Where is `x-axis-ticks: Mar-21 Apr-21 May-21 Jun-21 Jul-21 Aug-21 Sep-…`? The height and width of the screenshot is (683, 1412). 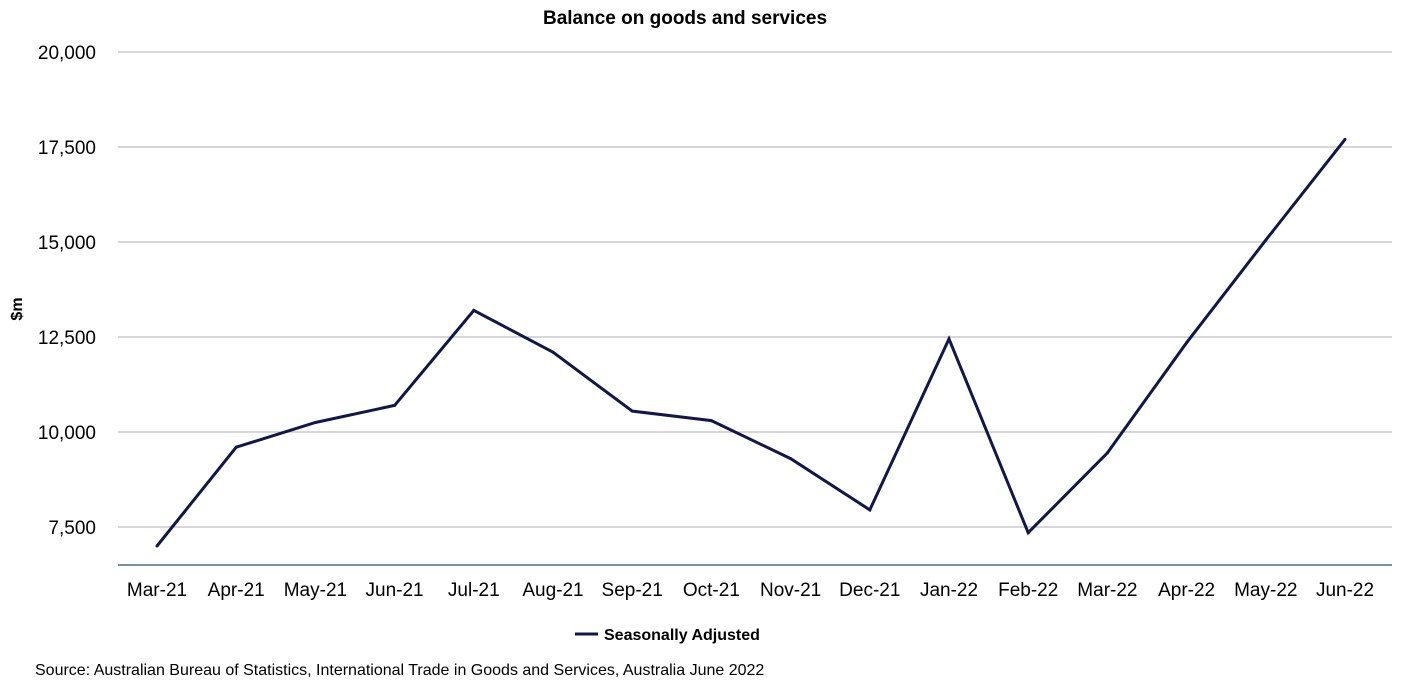 x-axis-ticks: Mar-21 Apr-21 May-21 Jun-21 Jul-21 Aug-21 Sep-… is located at coordinates (750, 590).